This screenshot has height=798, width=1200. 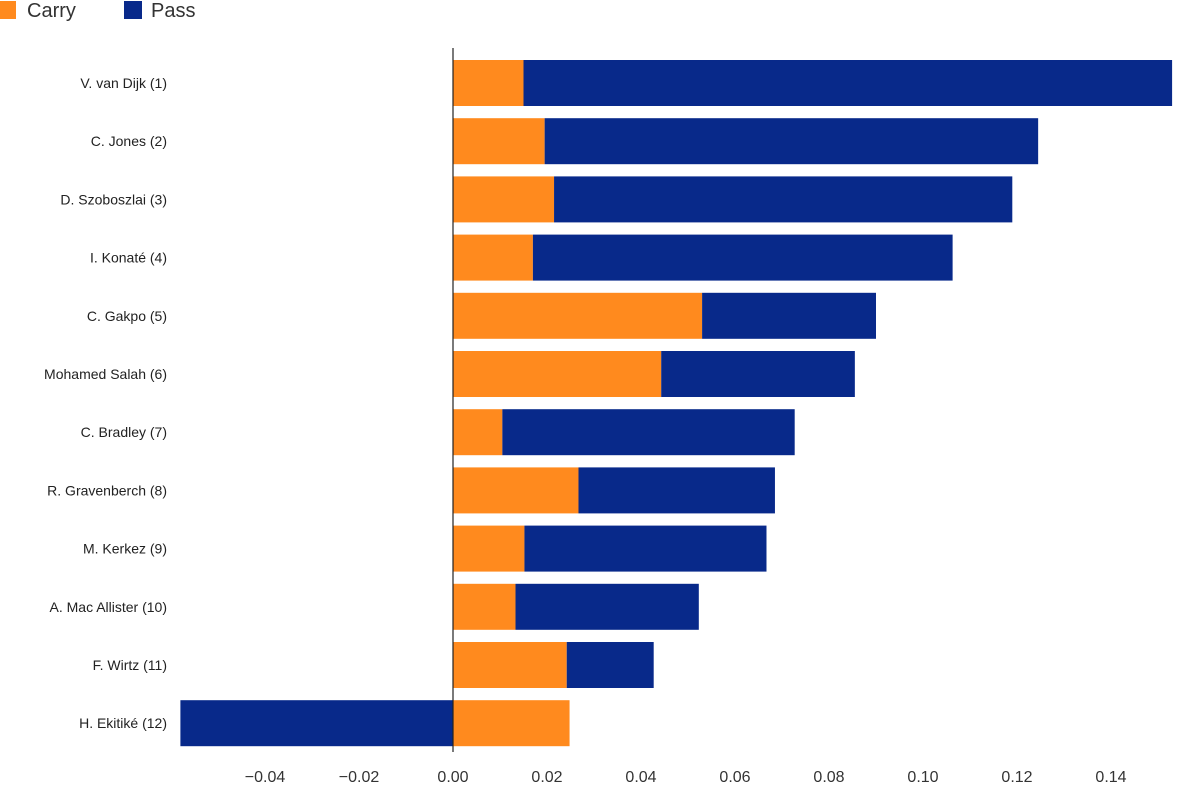 I want to click on legend: Carry Pass, so click(x=97, y=11).